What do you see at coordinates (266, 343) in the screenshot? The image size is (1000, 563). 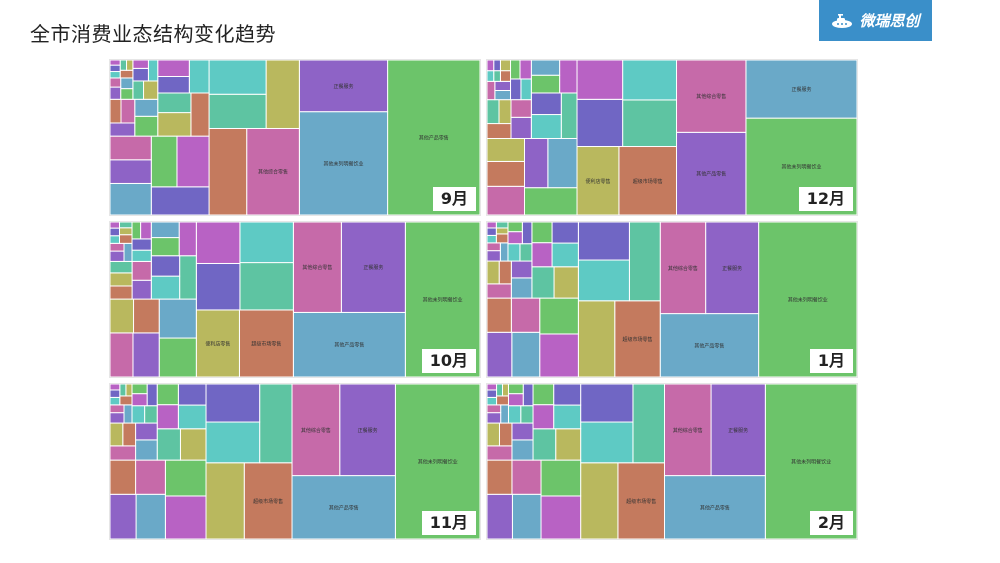 I see `treemap-cell-label: 超级市场零售` at bounding box center [266, 343].